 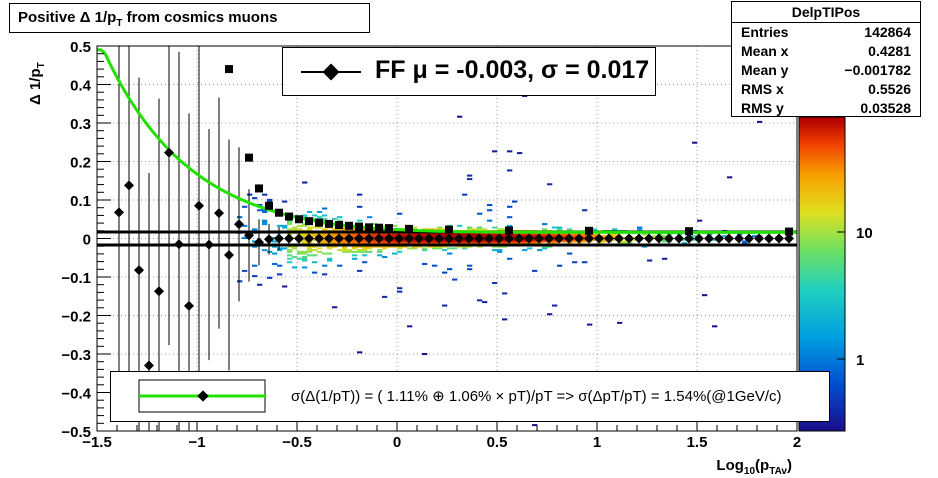 What do you see at coordinates (877, 70) in the screenshot?
I see `stats-value: −0.001782` at bounding box center [877, 70].